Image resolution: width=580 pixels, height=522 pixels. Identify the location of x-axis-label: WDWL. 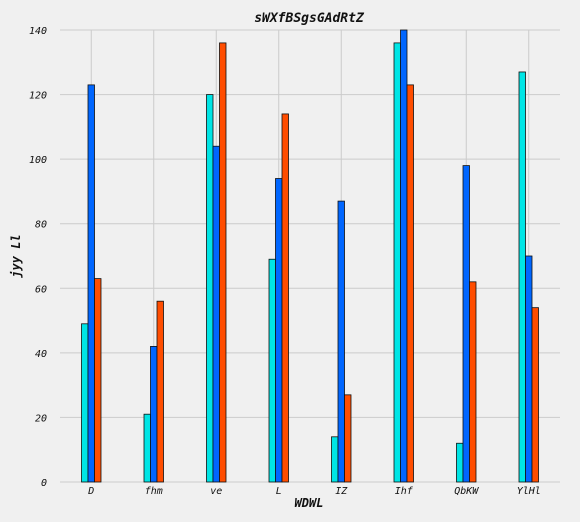
(309, 503).